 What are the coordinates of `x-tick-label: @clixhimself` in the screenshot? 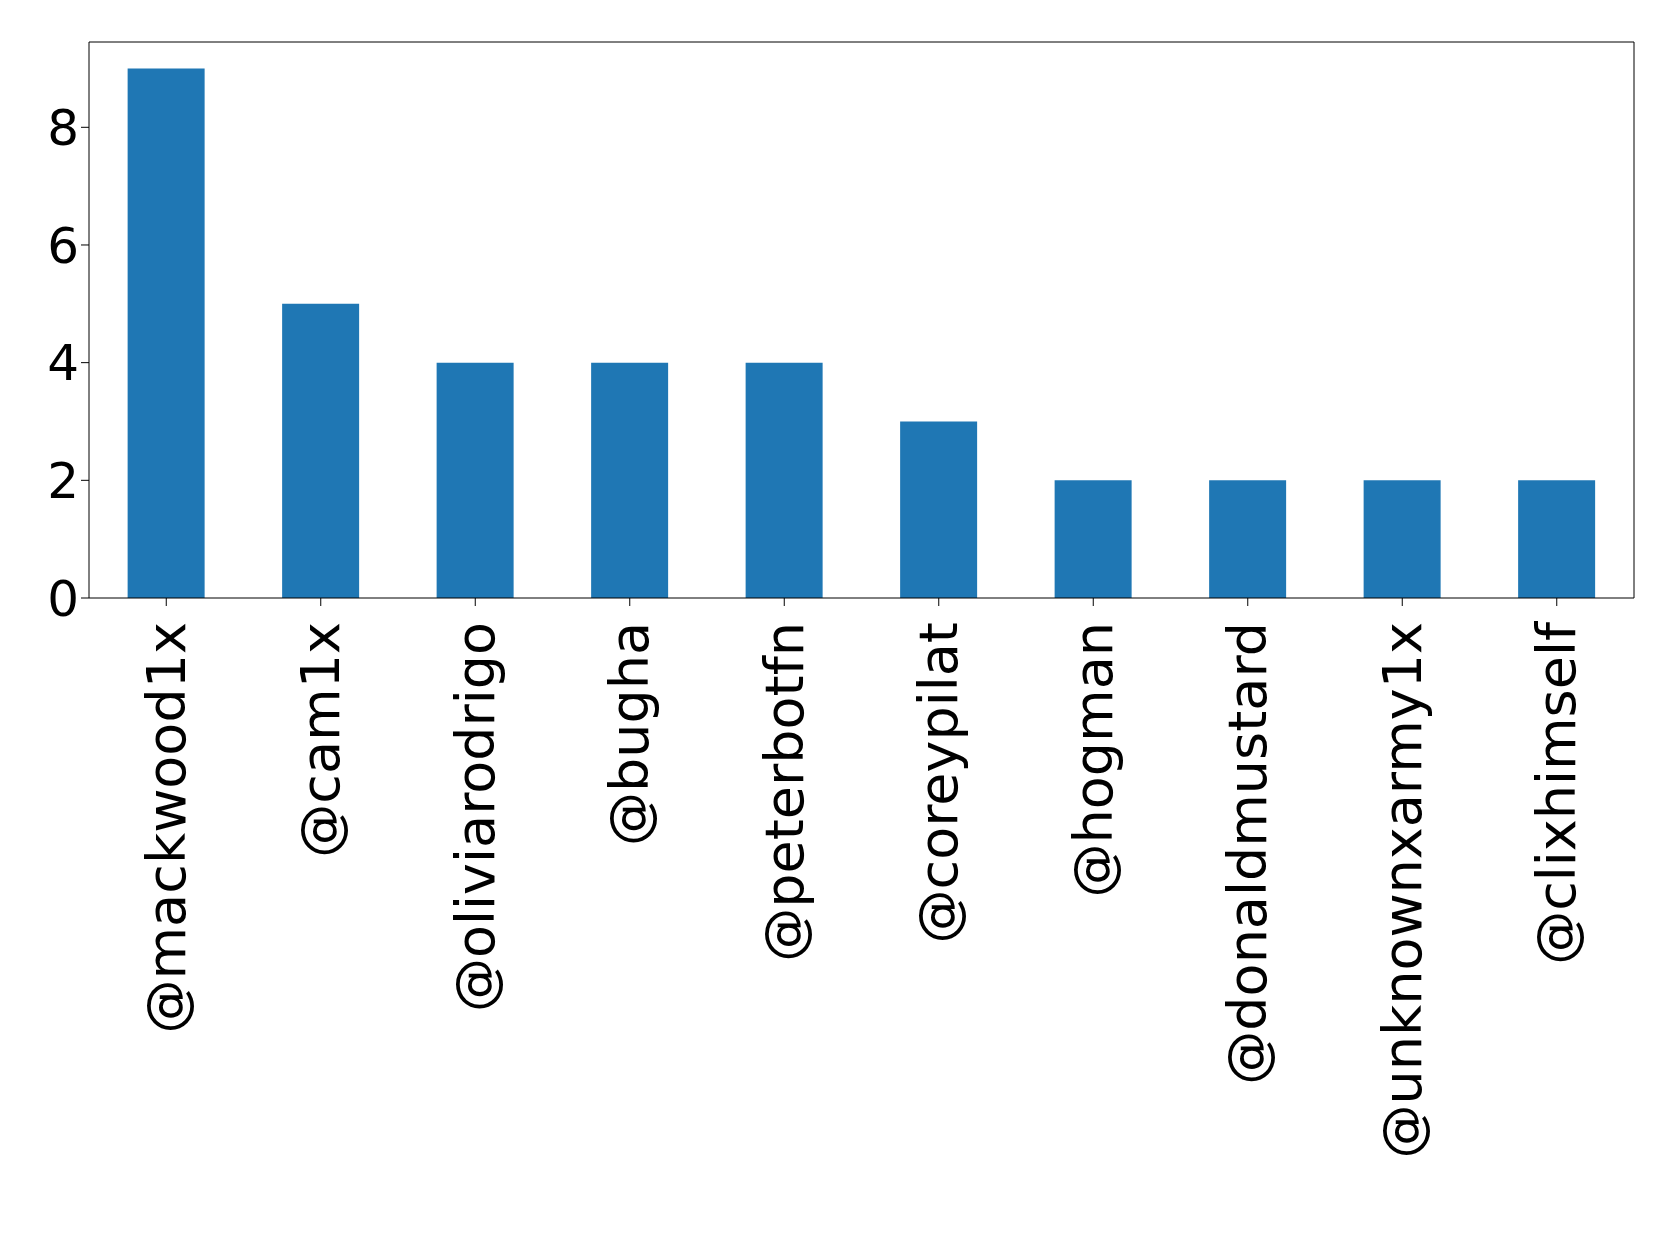 It's located at (1557, 792).